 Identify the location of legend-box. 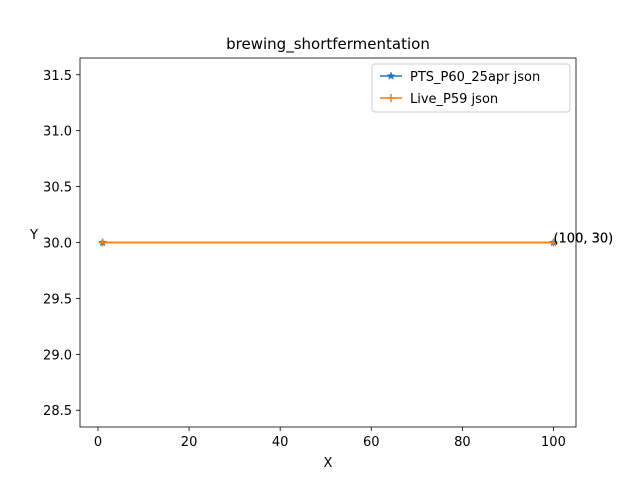
(471, 88).